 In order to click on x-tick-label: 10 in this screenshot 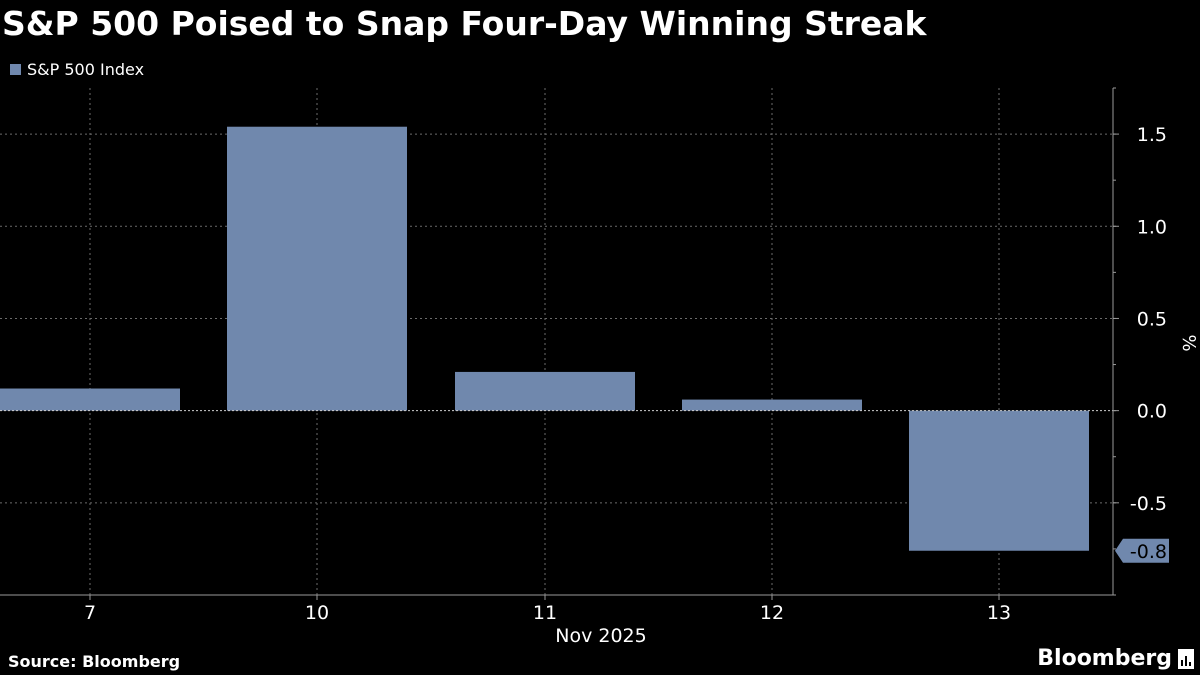, I will do `click(317, 613)`.